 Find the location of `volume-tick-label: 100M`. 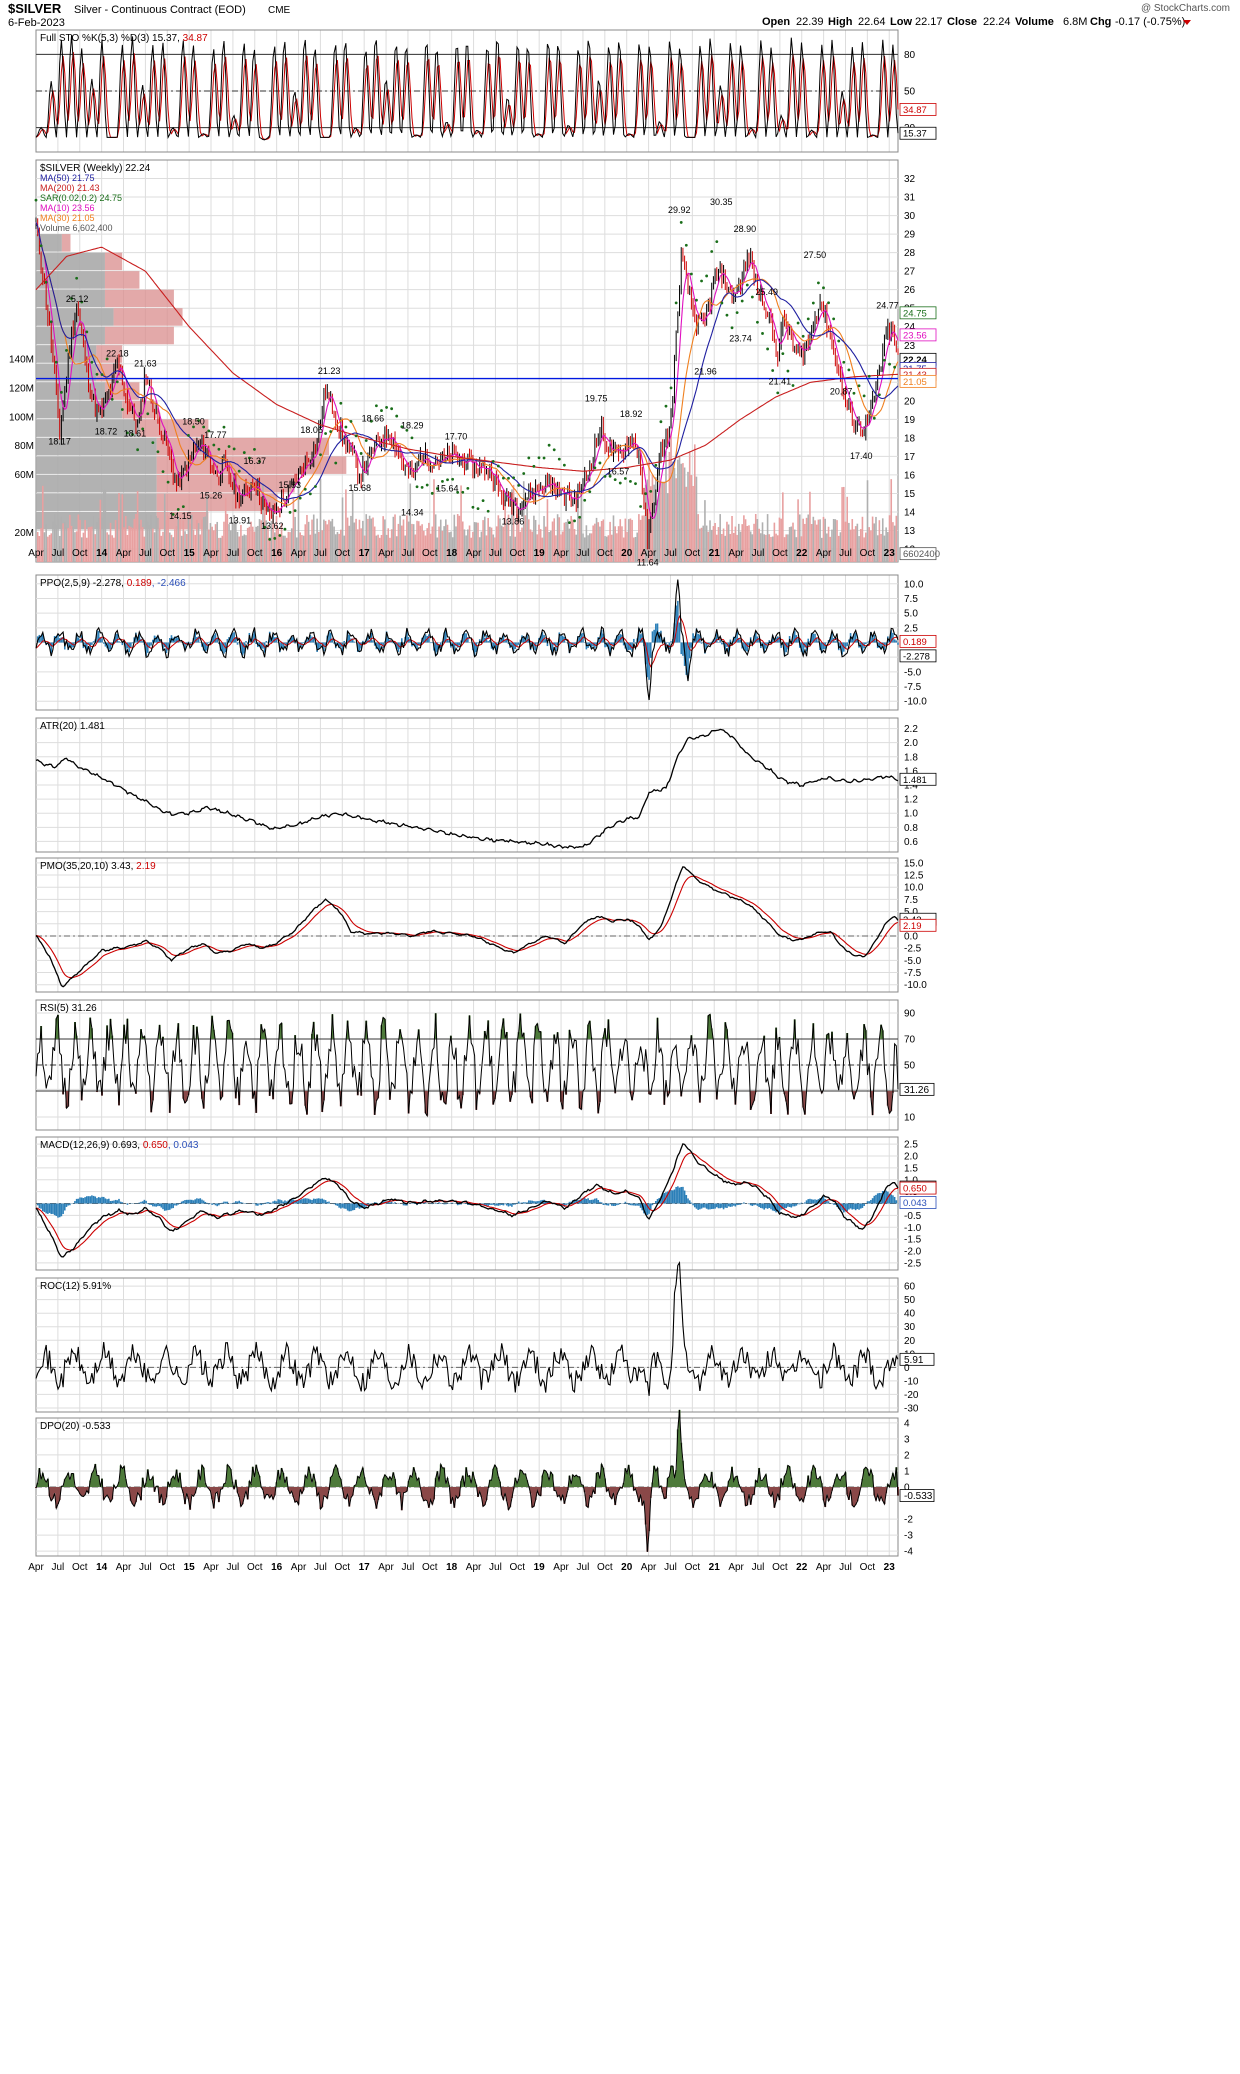

volume-tick-label: 100M is located at coordinates (21, 417).